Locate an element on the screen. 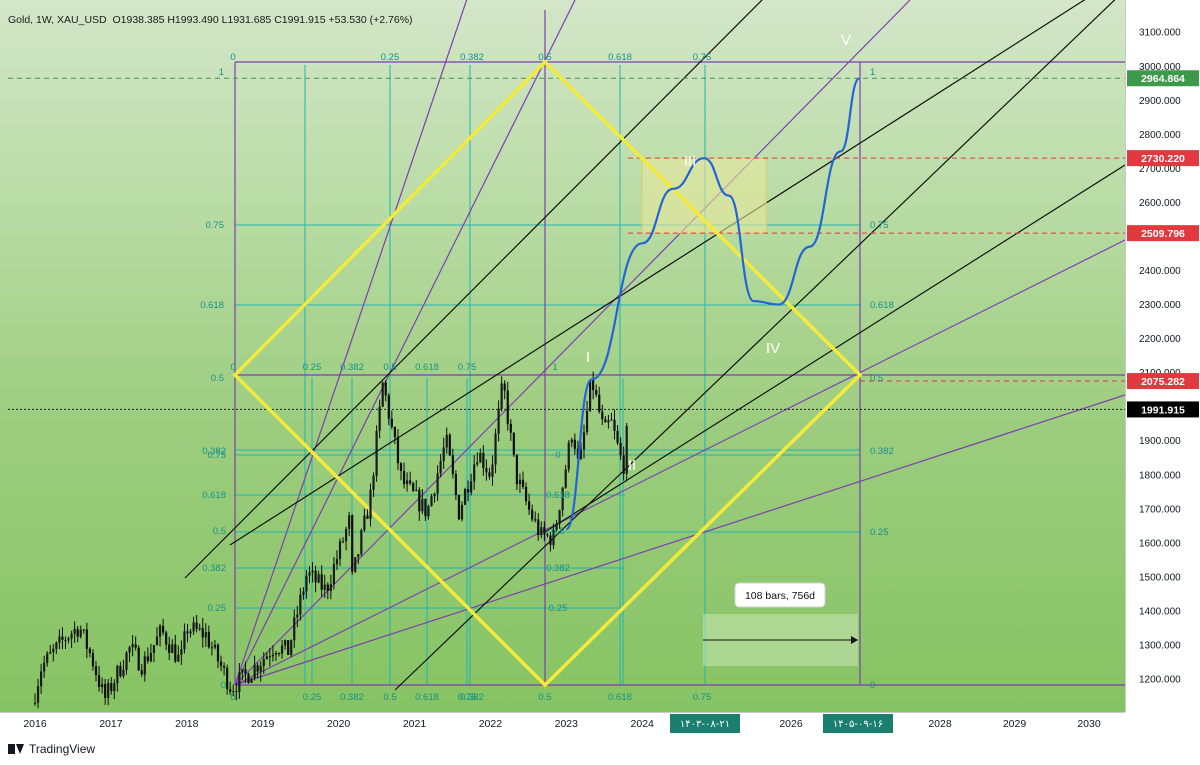 The image size is (1200, 765). fib-label-lower-bottom-1: 0.25 is located at coordinates (312, 697).